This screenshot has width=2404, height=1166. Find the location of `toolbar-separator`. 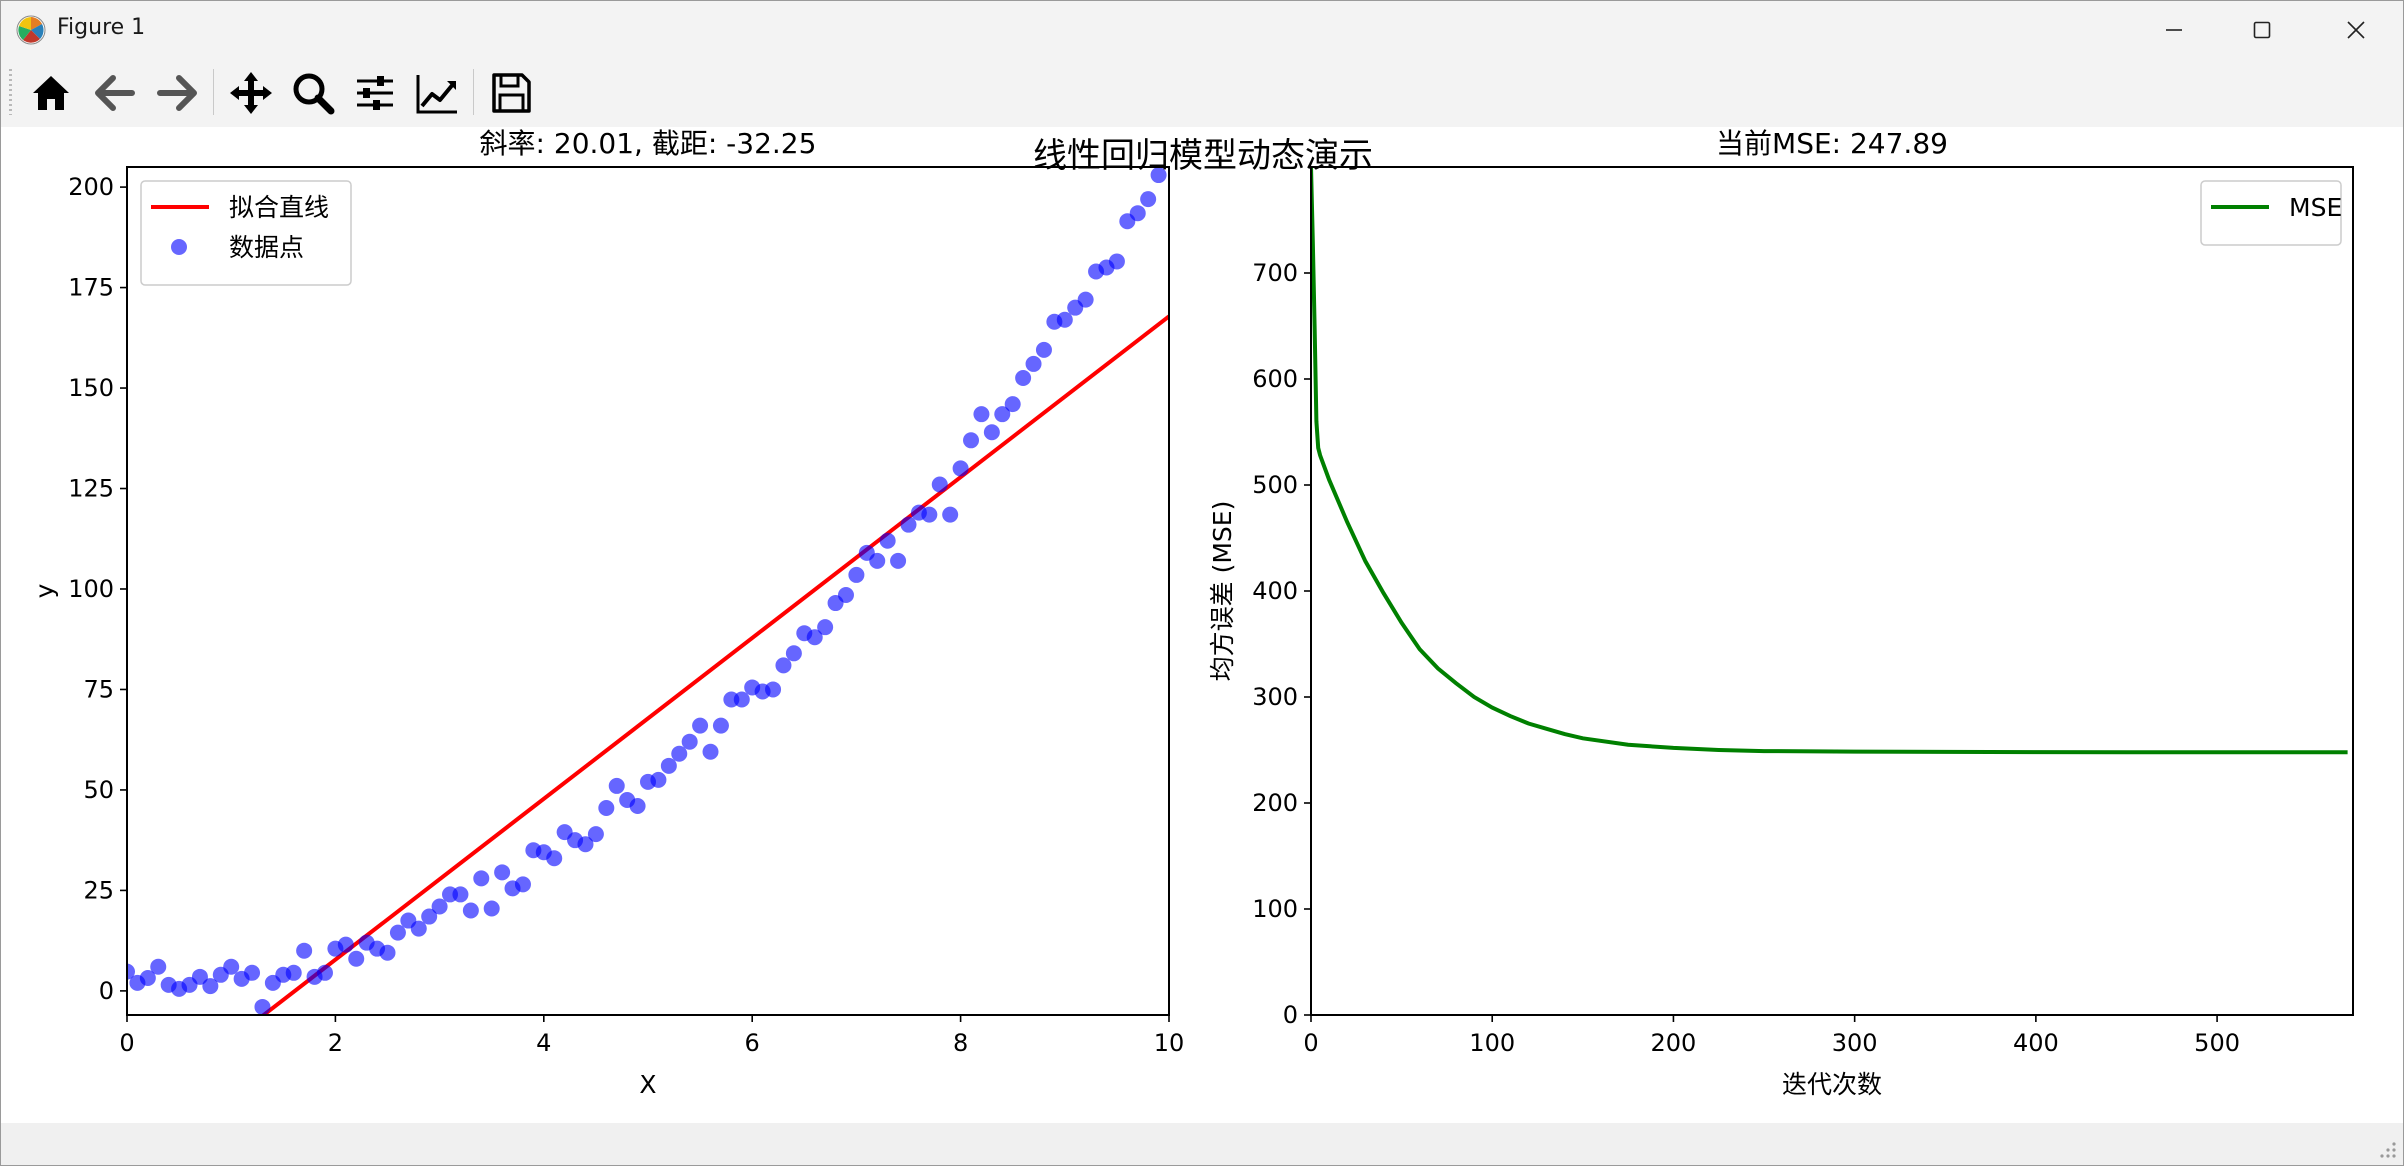

toolbar-separator is located at coordinates (473, 92).